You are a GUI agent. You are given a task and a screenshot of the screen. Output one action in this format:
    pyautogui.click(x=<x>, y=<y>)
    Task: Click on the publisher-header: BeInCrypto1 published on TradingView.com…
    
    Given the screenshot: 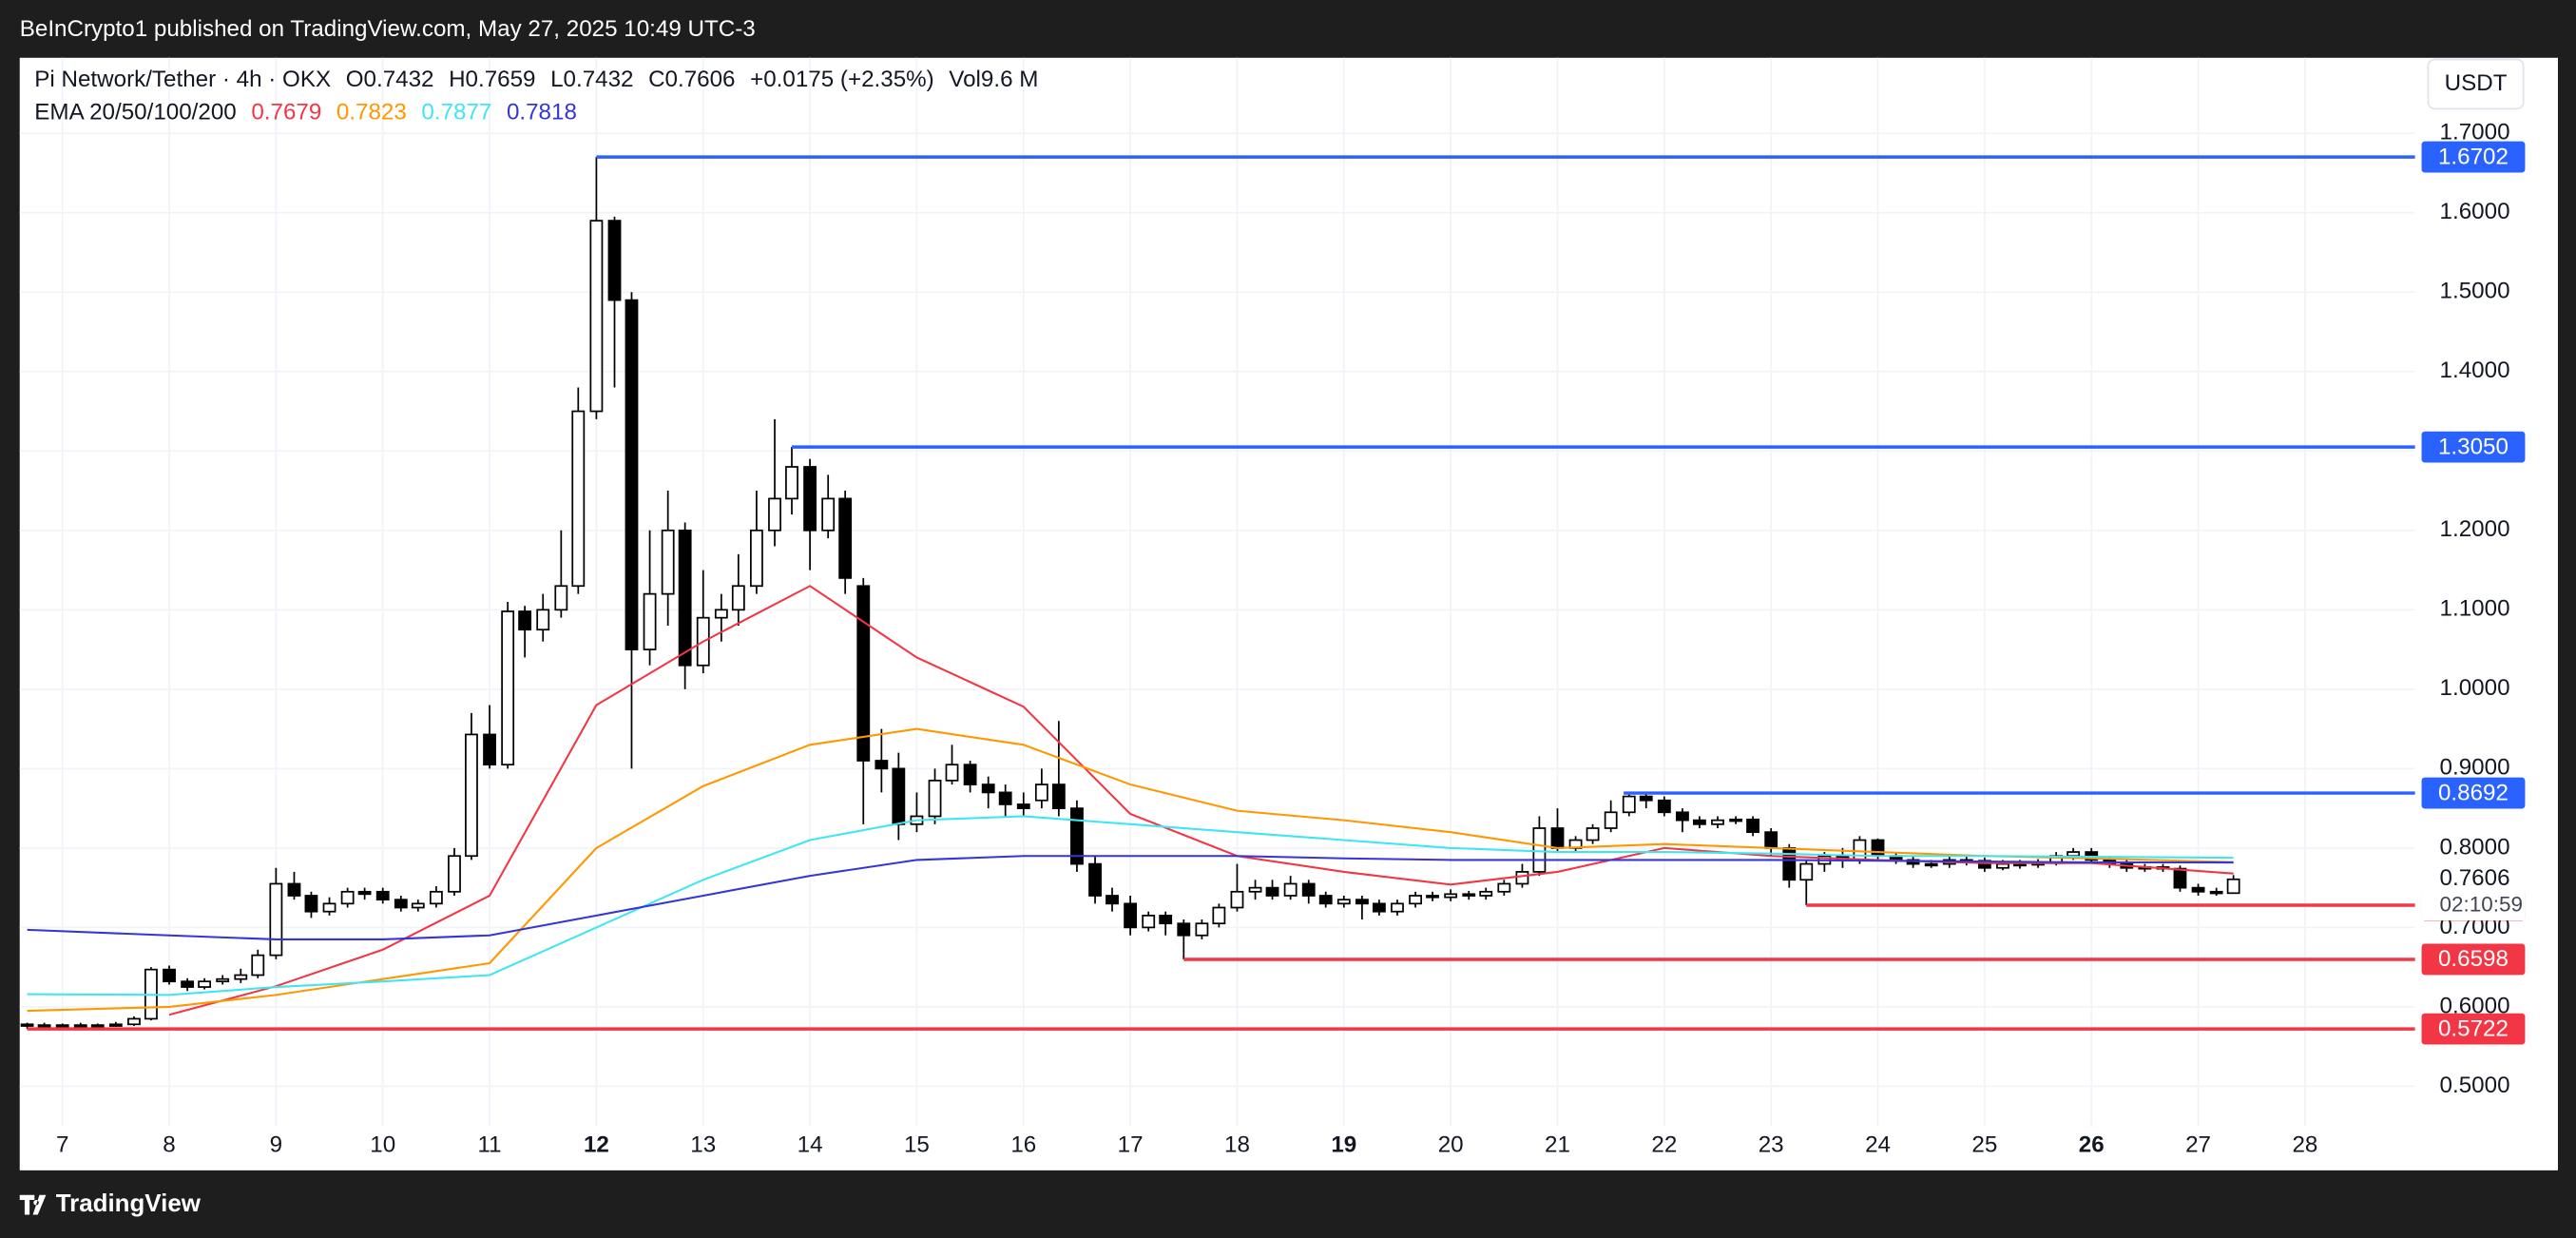 What is the action you would take?
    pyautogui.click(x=388, y=29)
    